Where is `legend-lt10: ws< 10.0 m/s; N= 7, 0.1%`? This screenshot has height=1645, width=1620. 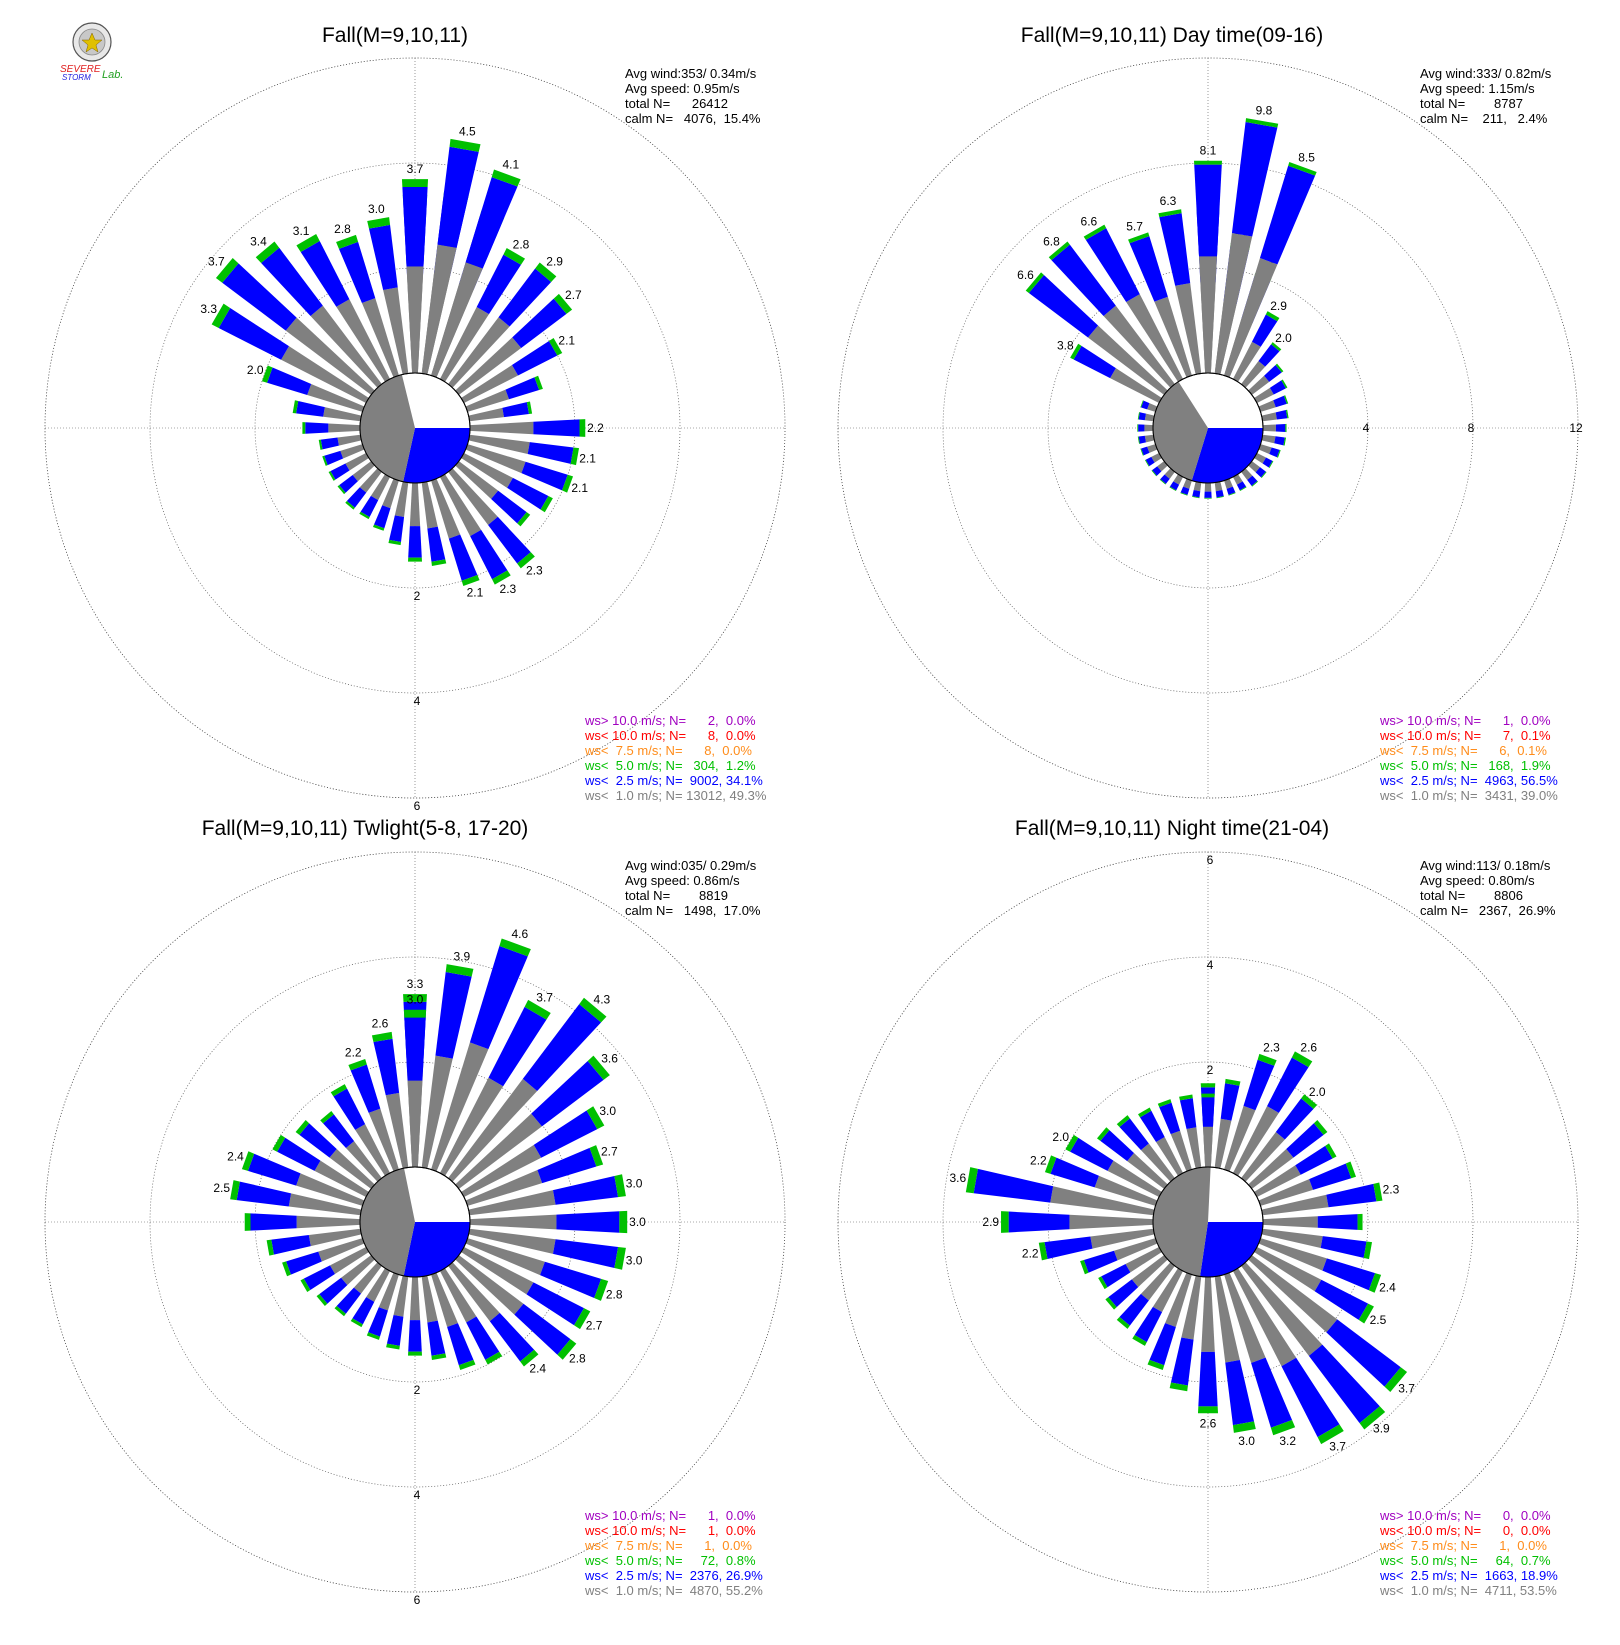
legend-lt10: ws< 10.0 m/s; N= 7, 0.1% is located at coordinates (1465, 735).